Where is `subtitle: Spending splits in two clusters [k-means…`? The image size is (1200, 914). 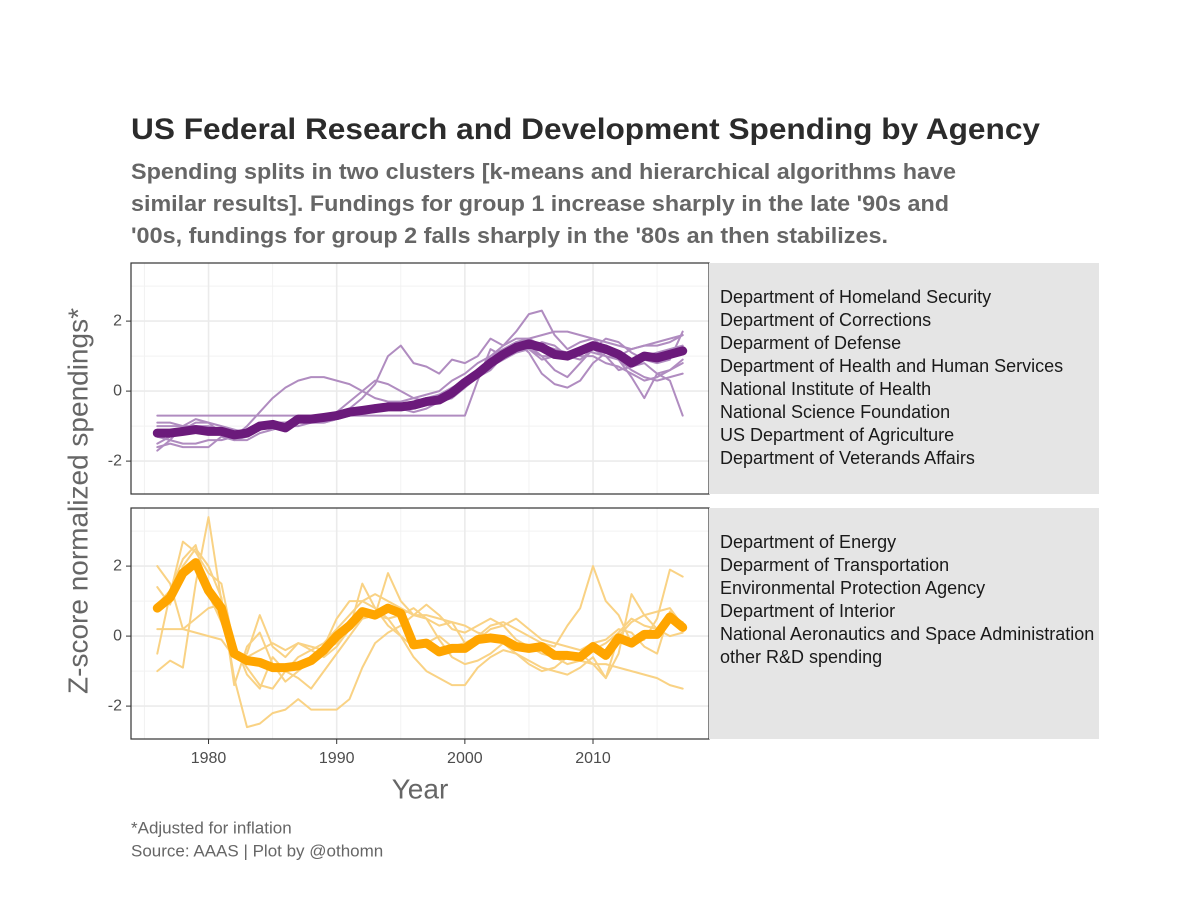 subtitle: Spending splits in two clusters [k-means… is located at coordinates (543, 171).